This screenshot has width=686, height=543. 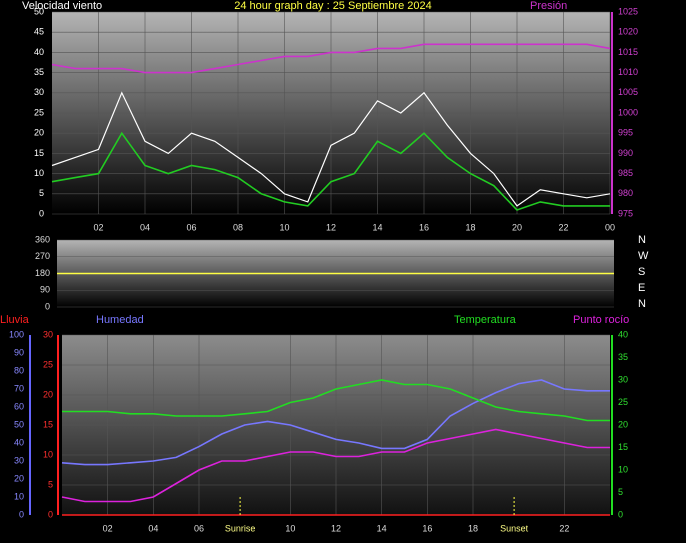 What do you see at coordinates (641, 272) in the screenshot?
I see `direction-label: S` at bounding box center [641, 272].